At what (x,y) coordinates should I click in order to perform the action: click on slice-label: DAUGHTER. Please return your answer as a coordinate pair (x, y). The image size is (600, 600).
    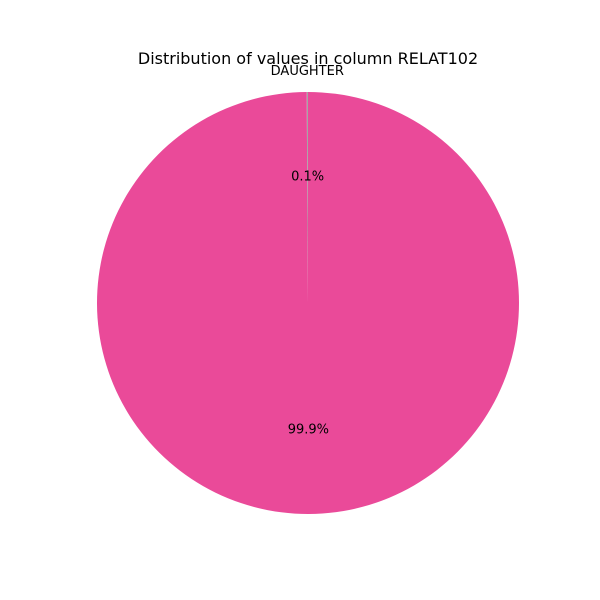
    Looking at the image, I should click on (307, 71).